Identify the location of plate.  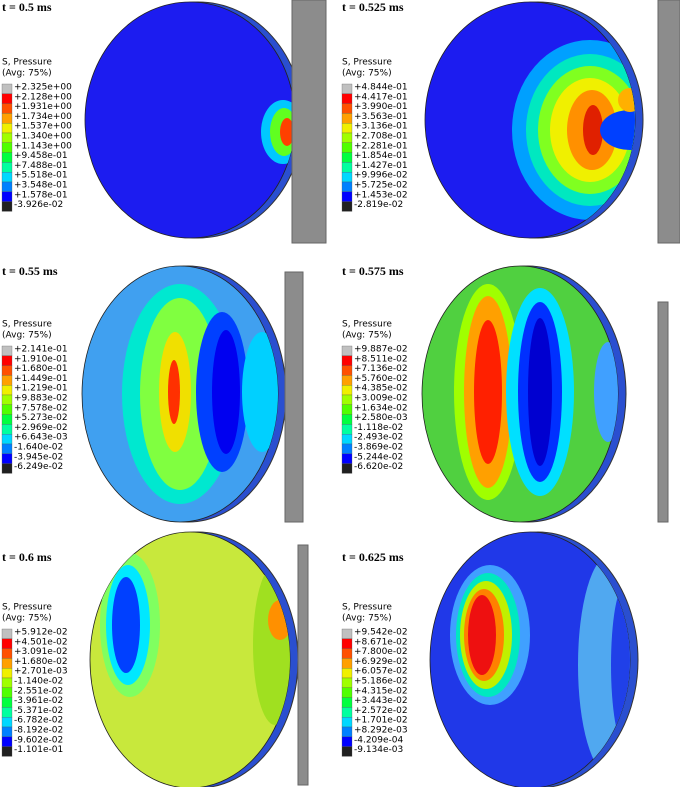
(303, 665).